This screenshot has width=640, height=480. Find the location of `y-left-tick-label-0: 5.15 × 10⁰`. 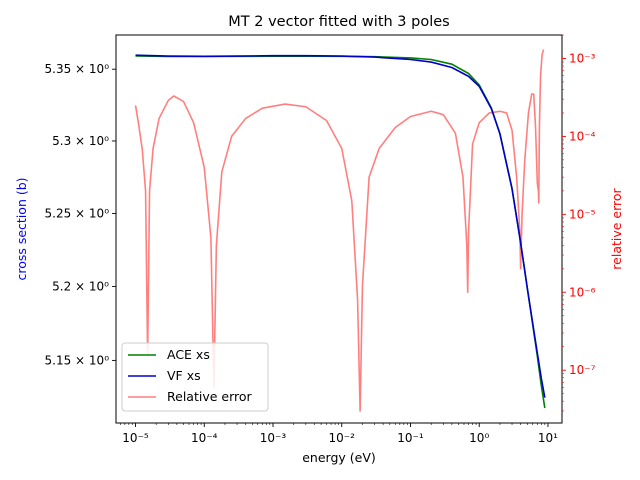

y-left-tick-label-0: 5.15 × 10⁰ is located at coordinates (77, 360).